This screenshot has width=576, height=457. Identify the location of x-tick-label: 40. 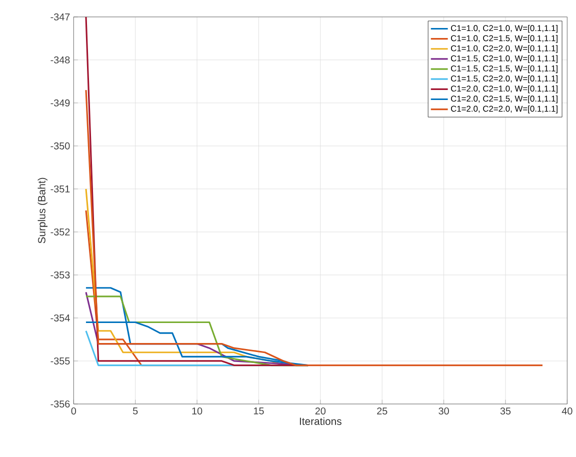
(567, 411).